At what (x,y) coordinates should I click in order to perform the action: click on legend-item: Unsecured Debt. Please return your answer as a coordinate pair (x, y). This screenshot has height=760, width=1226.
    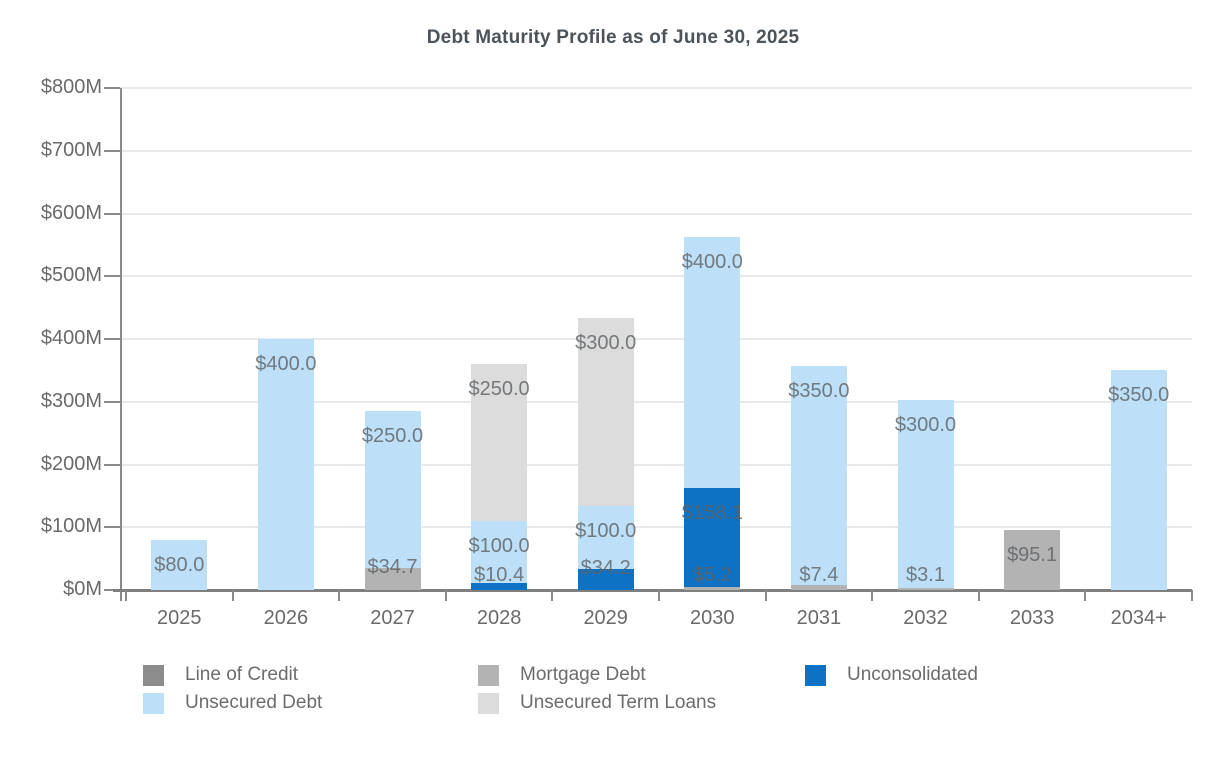
    Looking at the image, I should click on (308, 705).